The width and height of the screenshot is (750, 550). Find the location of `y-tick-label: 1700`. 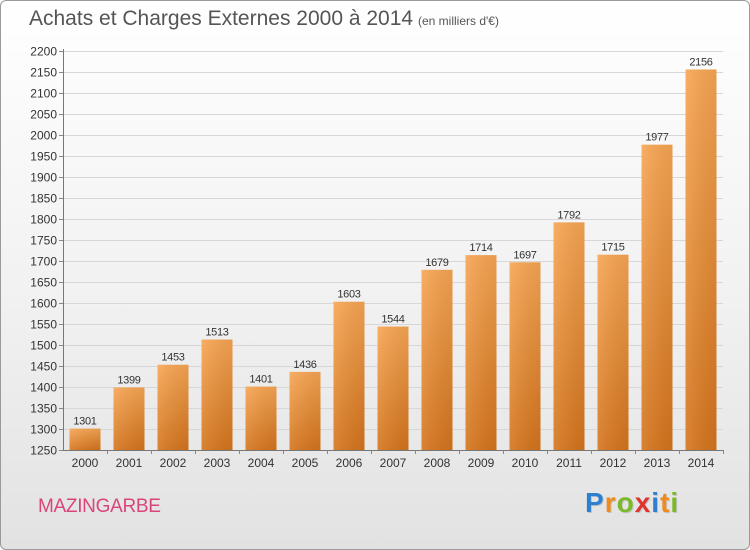

y-tick-label: 1700 is located at coordinates (43, 262).